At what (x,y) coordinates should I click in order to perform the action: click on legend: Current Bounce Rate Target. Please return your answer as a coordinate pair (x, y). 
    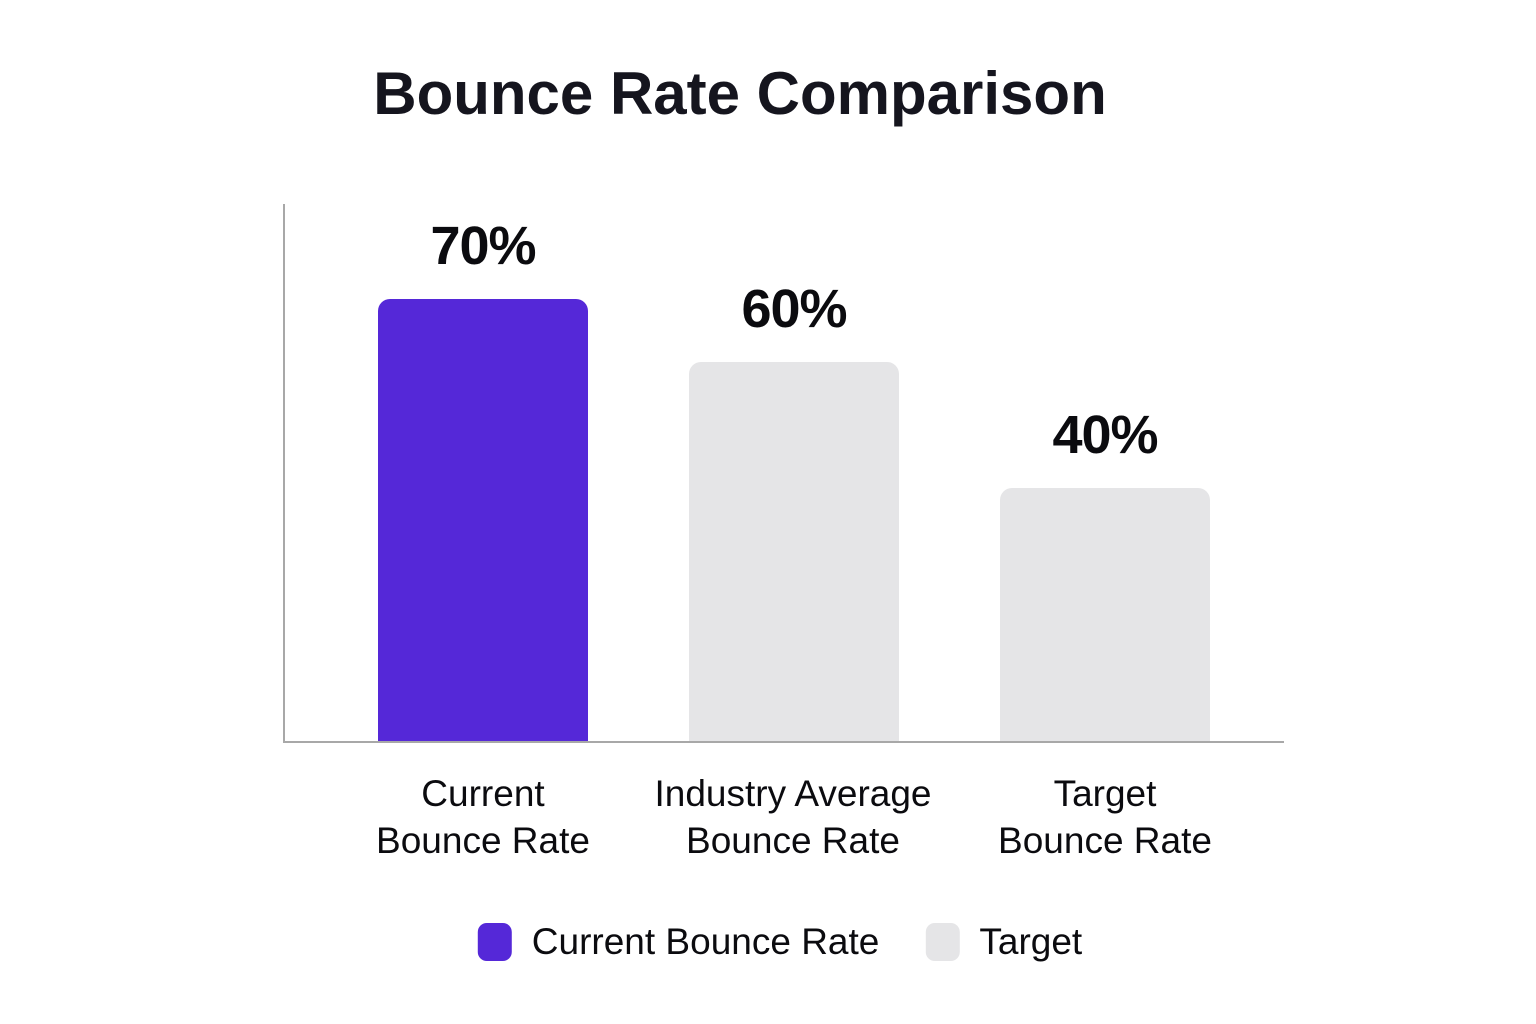
    Looking at the image, I should click on (779, 942).